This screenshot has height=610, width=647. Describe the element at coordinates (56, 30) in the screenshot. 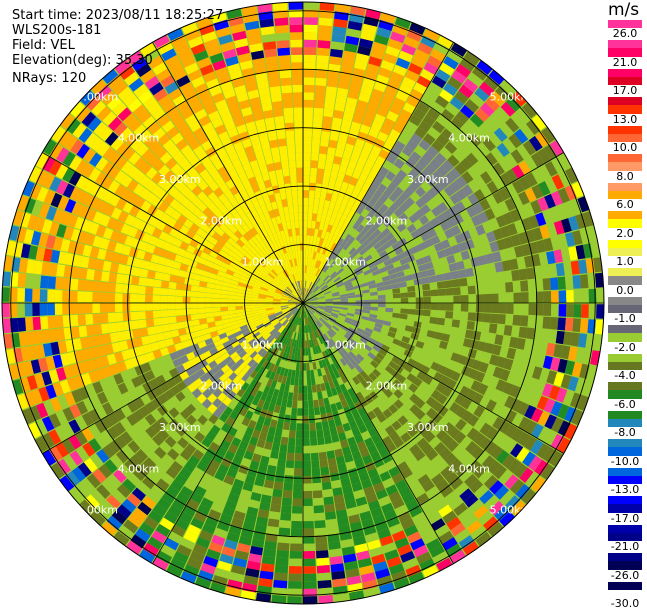

I see `site-label: WLS200s-181` at that location.